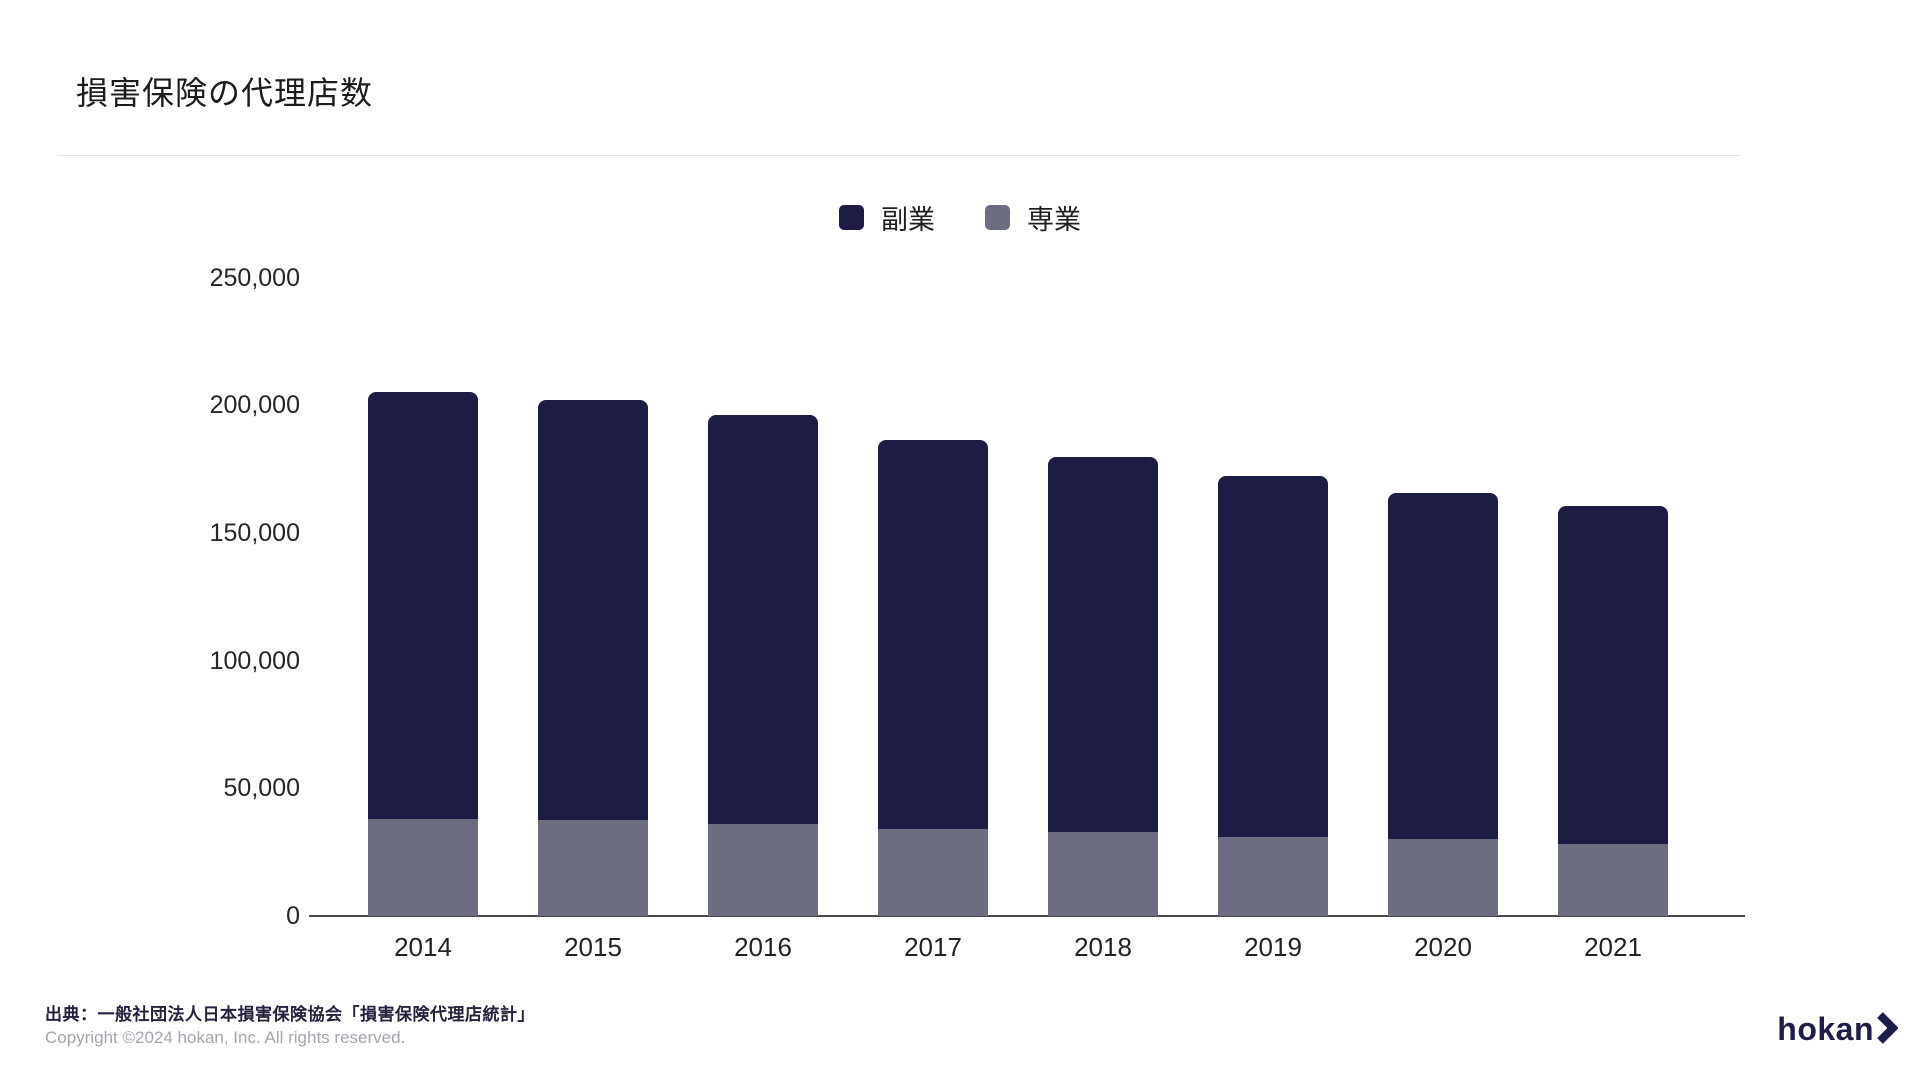 This screenshot has height=1080, width=1920. Describe the element at coordinates (933, 872) in the screenshot. I see `bar-2017-sengyo-segment` at that location.